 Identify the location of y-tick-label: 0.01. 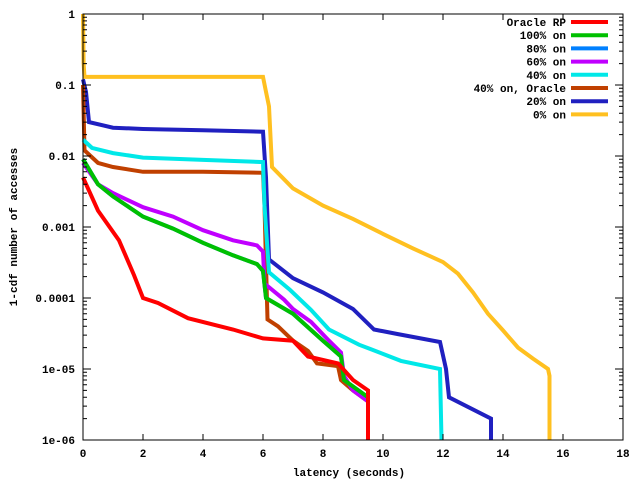
(62, 158).